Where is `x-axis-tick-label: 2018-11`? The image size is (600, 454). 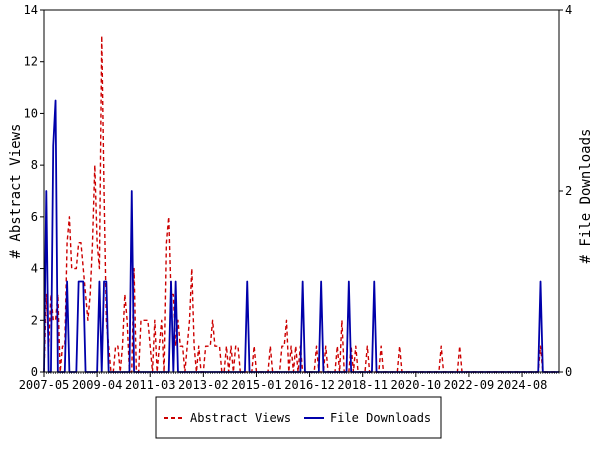
x-axis-tick-label: 2018-11 is located at coordinates (362, 385).